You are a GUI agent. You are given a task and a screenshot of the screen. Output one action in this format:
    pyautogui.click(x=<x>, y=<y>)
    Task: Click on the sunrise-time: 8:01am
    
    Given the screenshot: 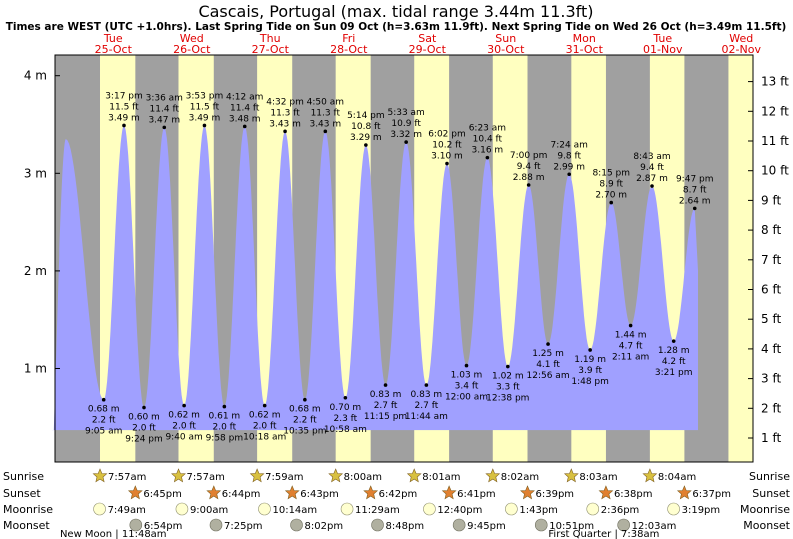 What is the action you would take?
    pyautogui.click(x=441, y=477)
    